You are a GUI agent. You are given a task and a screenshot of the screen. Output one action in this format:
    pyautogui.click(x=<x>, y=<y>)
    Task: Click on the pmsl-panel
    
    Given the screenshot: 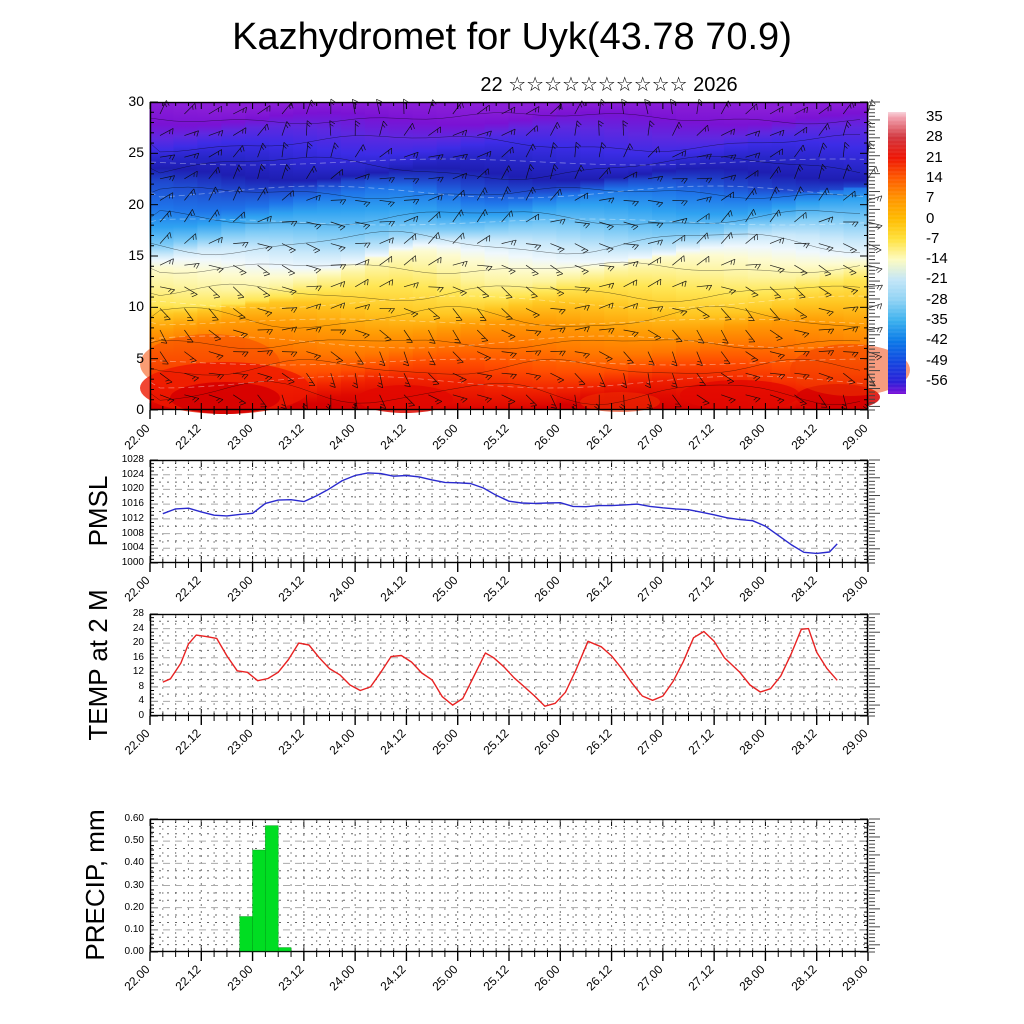 What is the action you would take?
    pyautogui.click(x=514, y=515)
    